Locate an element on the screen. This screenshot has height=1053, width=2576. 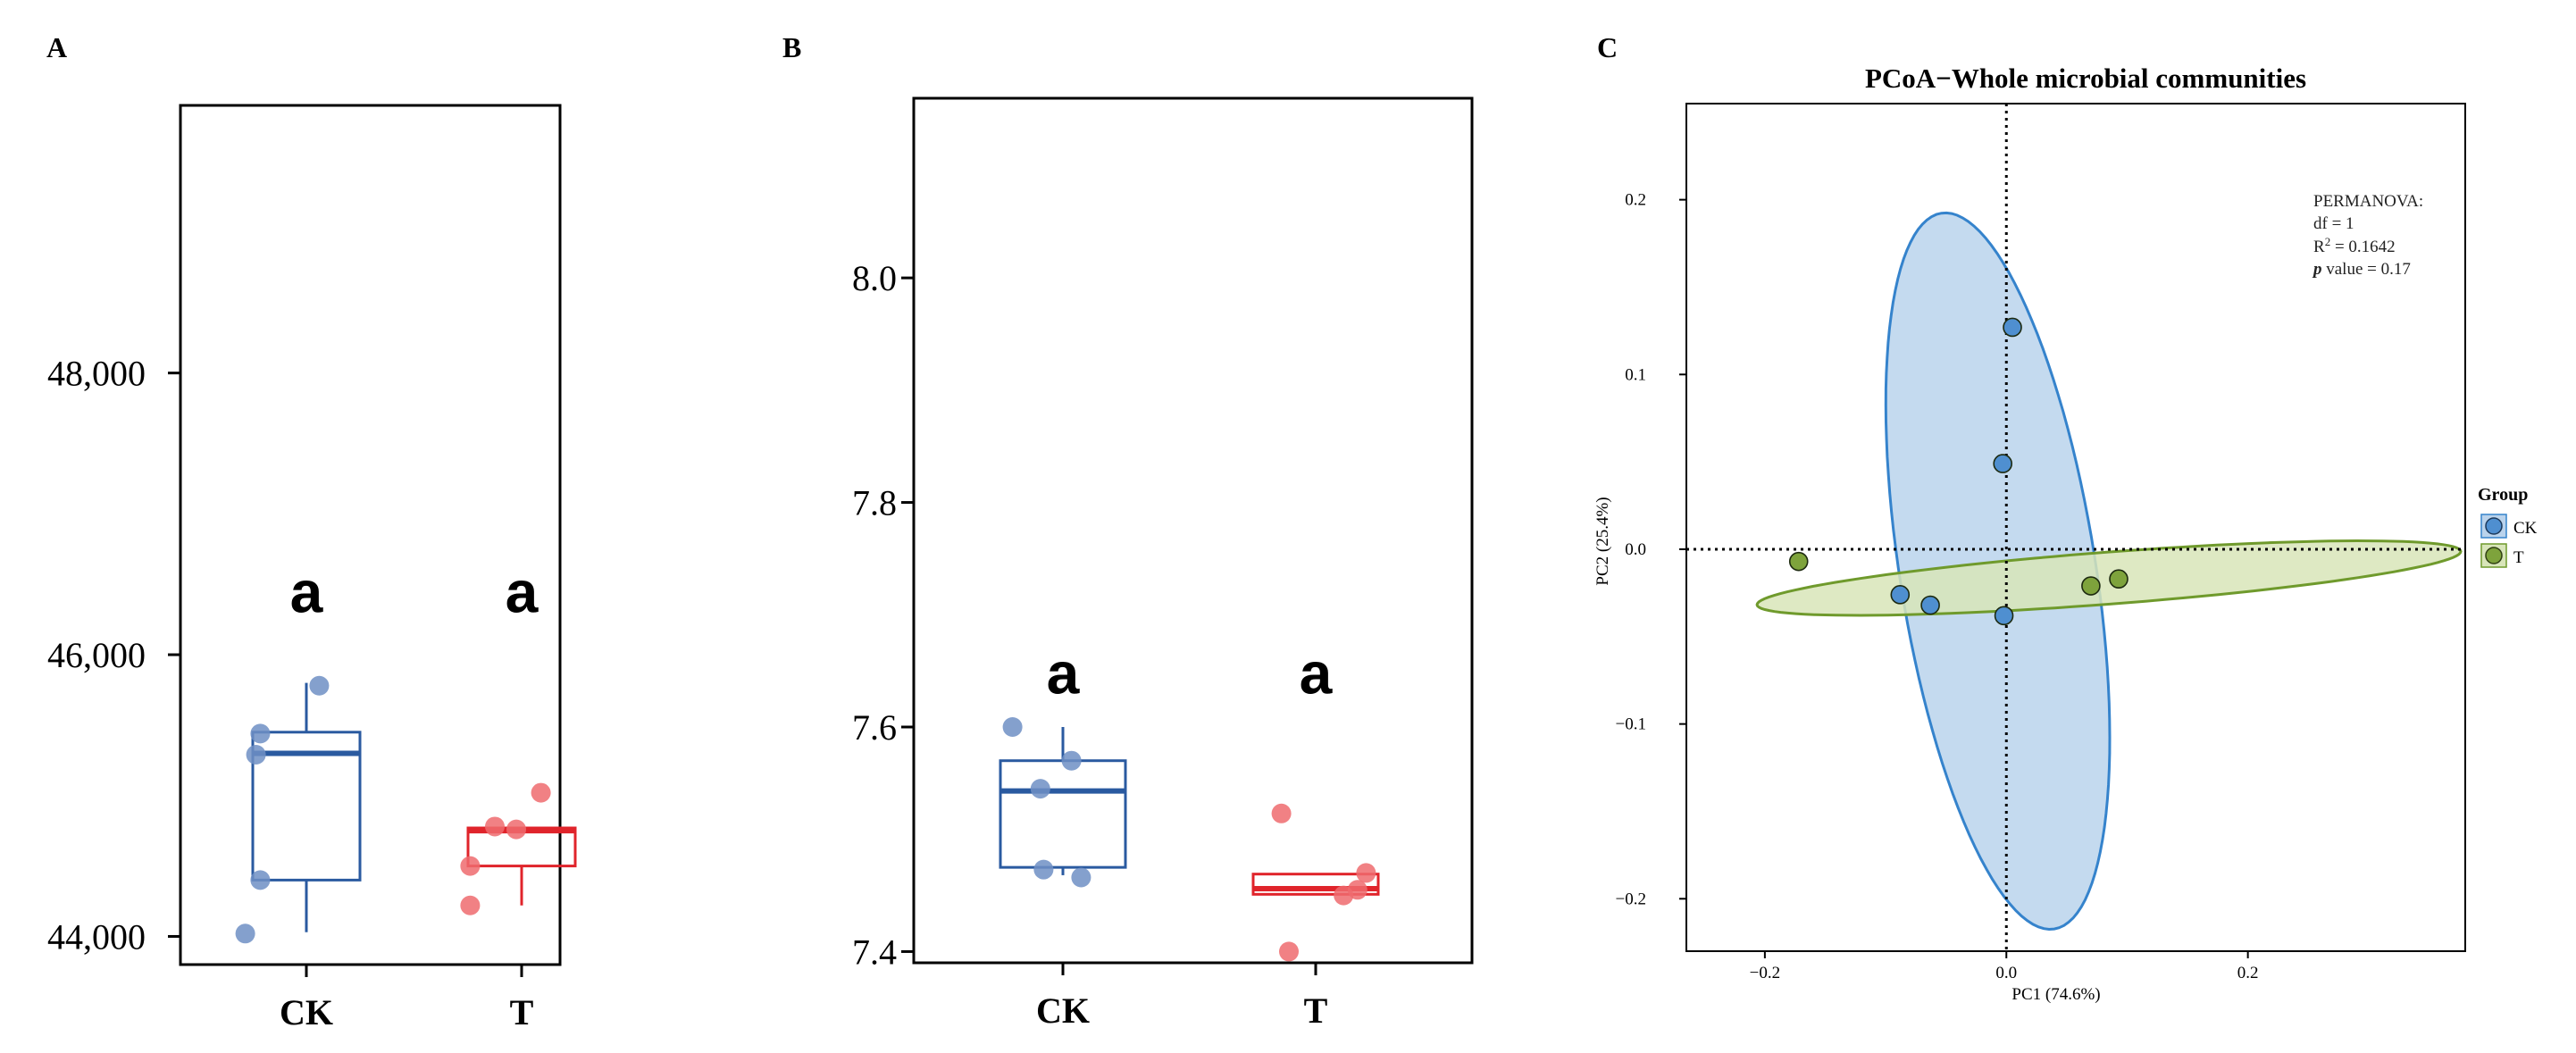
r2-value: = 0.1642 is located at coordinates (2362, 247).